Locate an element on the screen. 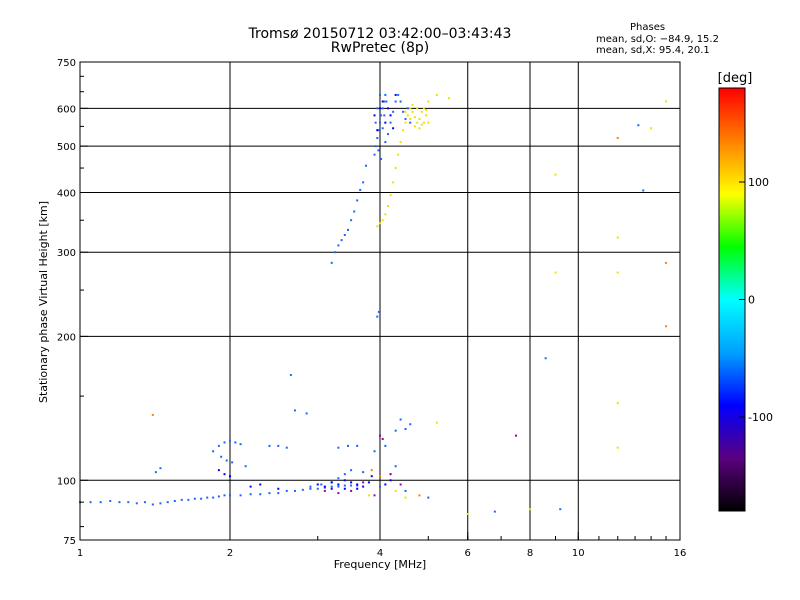 This screenshot has width=800, height=600. colorbar-label: [deg] is located at coordinates (735, 78).